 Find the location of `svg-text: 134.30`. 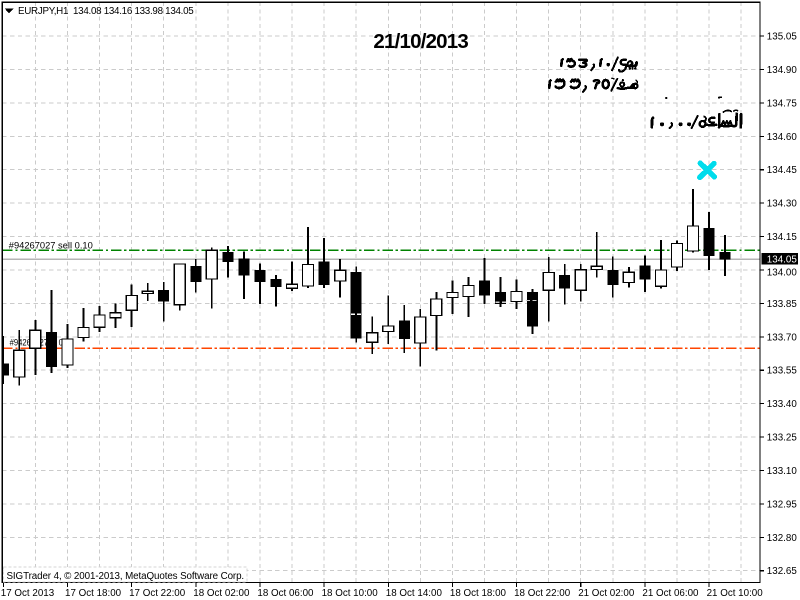

svg-text: 134.30 is located at coordinates (782, 204).